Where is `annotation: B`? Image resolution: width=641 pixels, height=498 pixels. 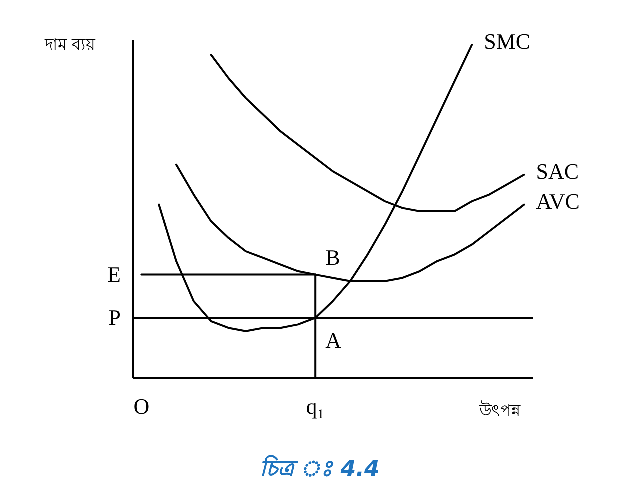
annotation: B is located at coordinates (333, 257).